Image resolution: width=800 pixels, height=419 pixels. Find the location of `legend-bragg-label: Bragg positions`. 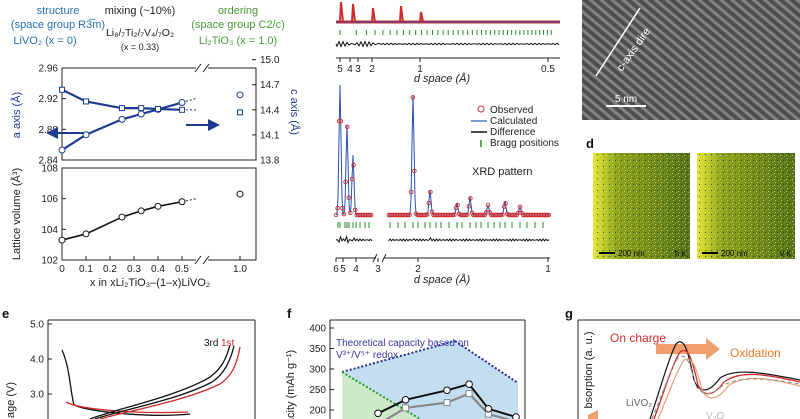

legend-bragg-label: Bragg positions is located at coordinates (524, 143).